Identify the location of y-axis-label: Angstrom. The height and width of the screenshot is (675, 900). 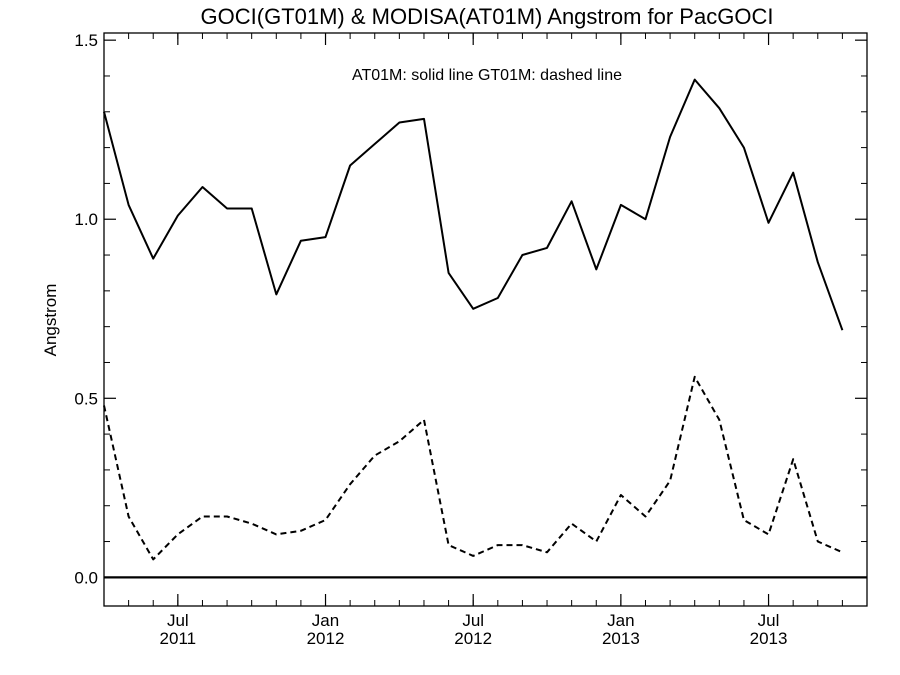
(50, 320).